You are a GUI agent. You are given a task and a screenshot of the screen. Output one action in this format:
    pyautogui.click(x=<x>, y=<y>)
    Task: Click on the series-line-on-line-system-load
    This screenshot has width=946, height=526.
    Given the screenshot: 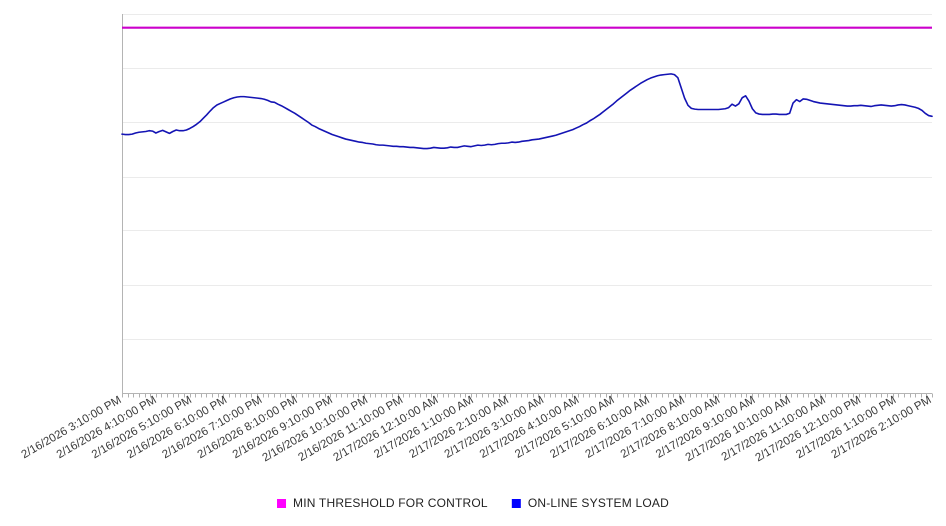 What is the action you would take?
    pyautogui.click(x=527, y=111)
    